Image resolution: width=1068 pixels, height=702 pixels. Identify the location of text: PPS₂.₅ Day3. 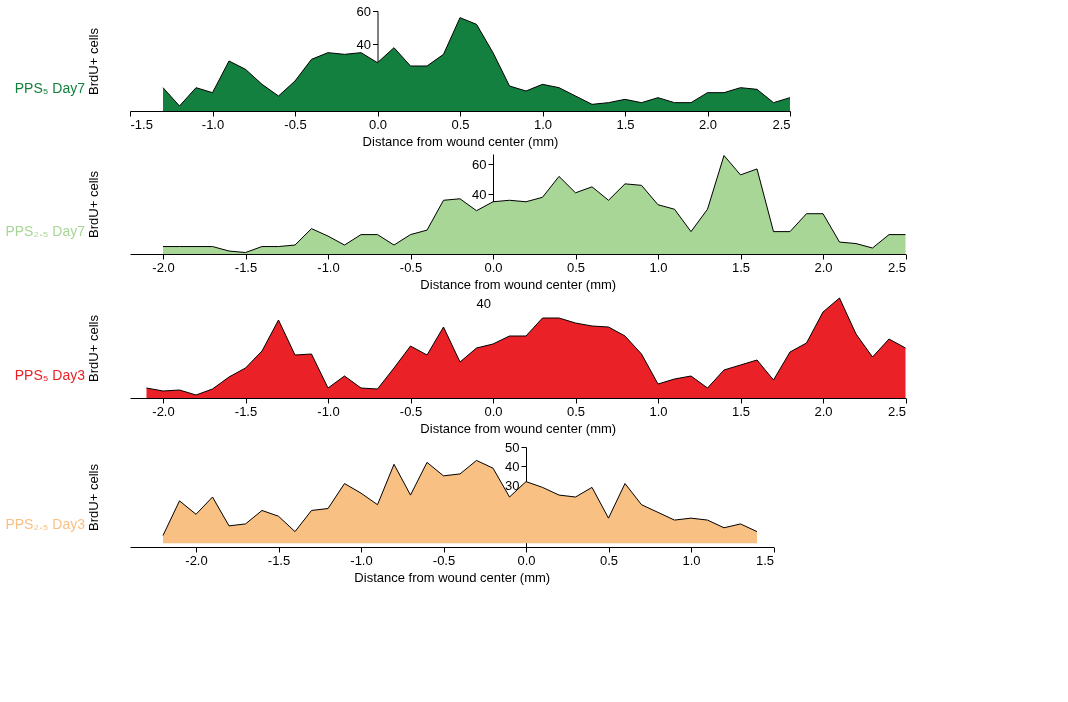
(45, 524).